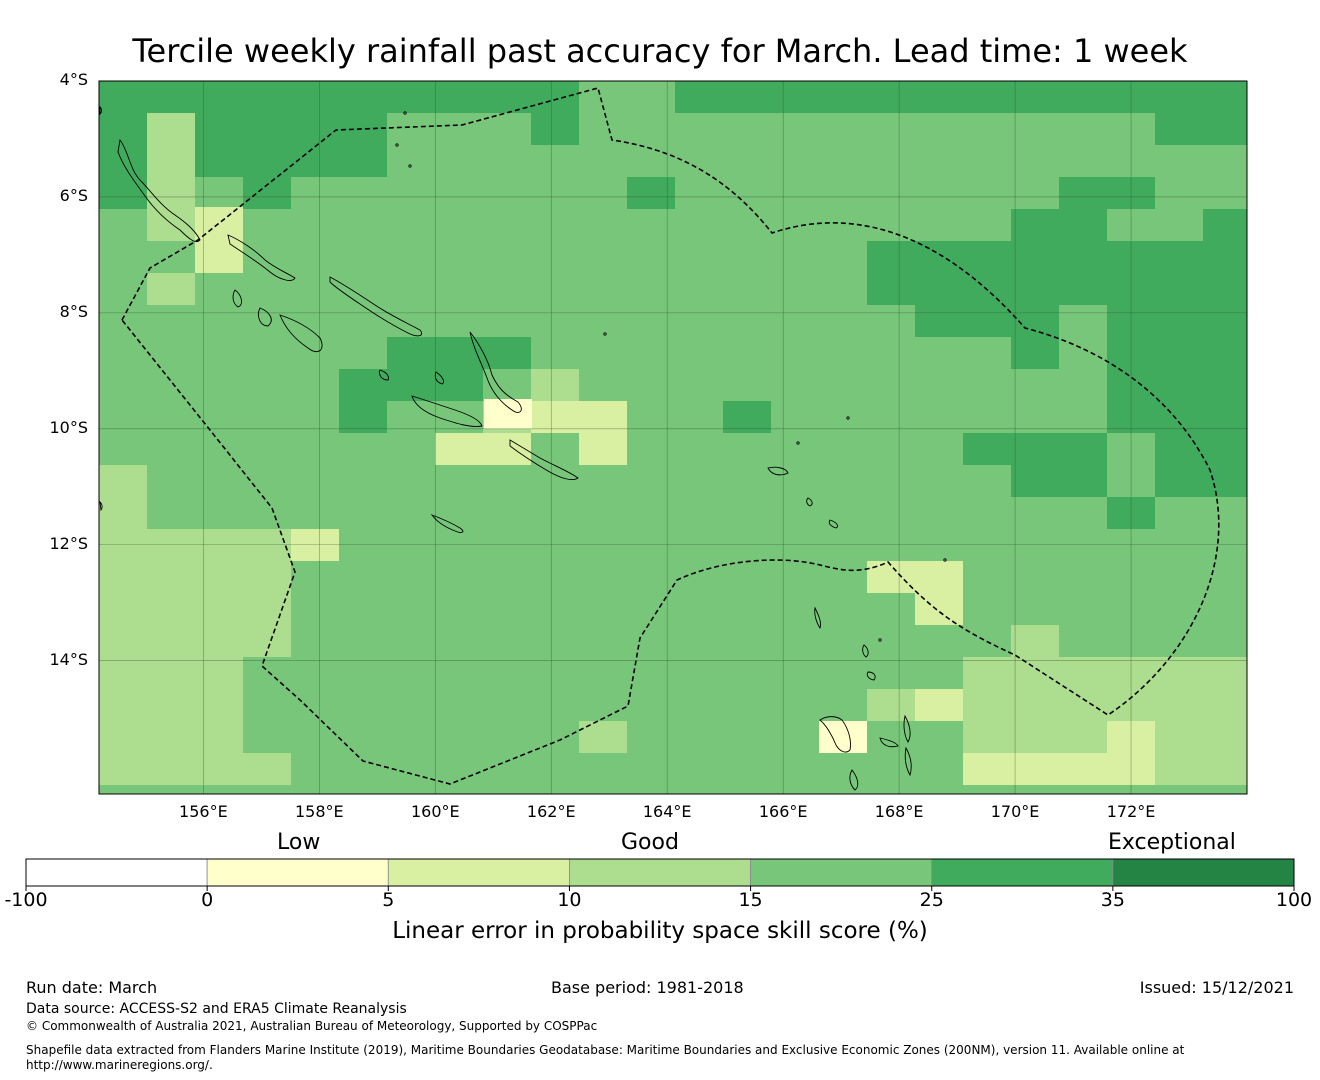  I want to click on run-date: Run date: March, so click(92, 987).